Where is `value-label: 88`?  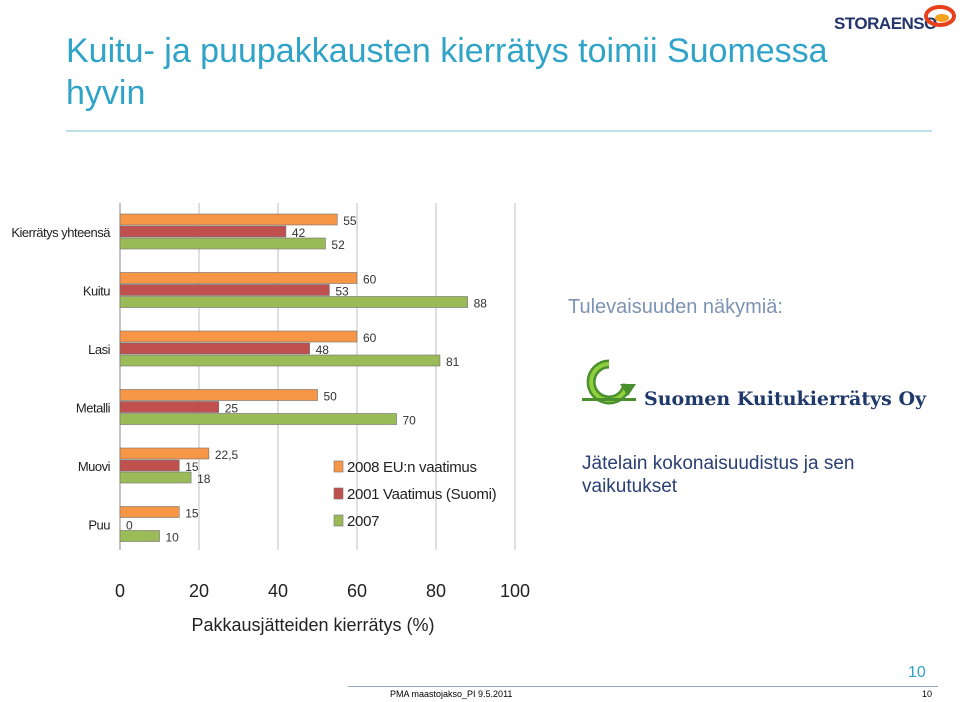 value-label: 88 is located at coordinates (481, 304).